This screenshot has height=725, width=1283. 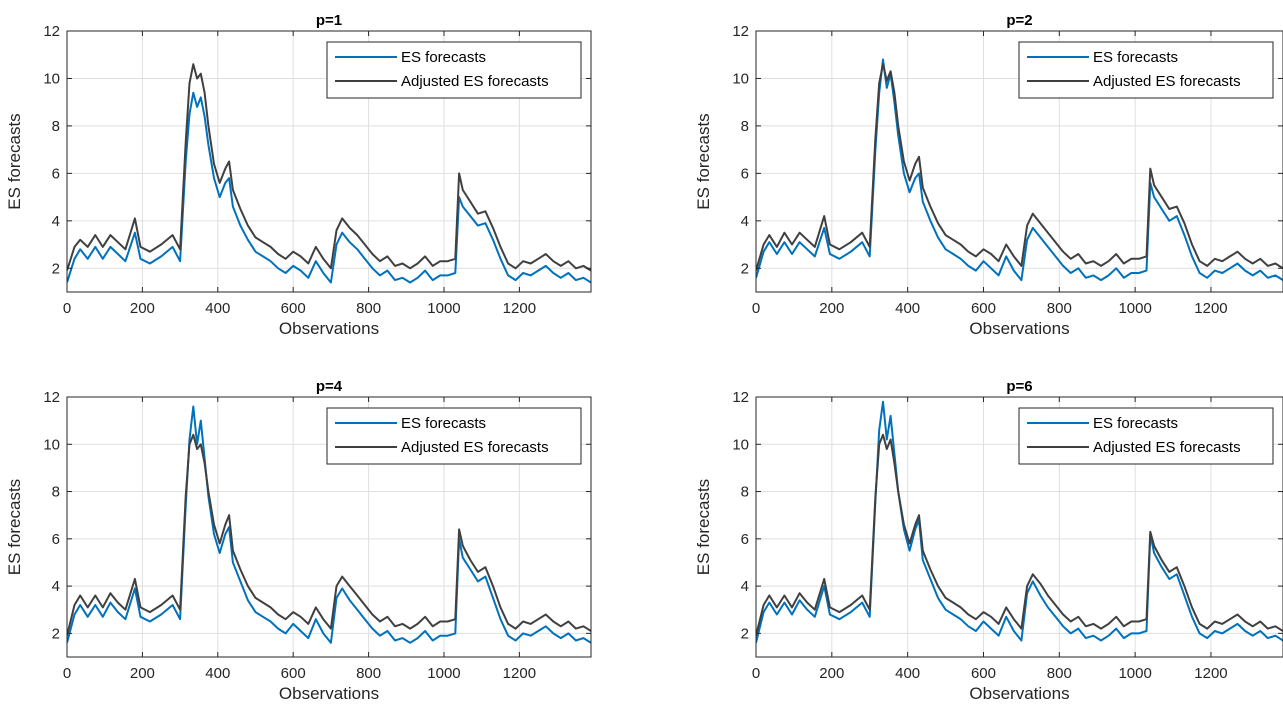 I want to click on chart-title: p=1, so click(x=329, y=20).